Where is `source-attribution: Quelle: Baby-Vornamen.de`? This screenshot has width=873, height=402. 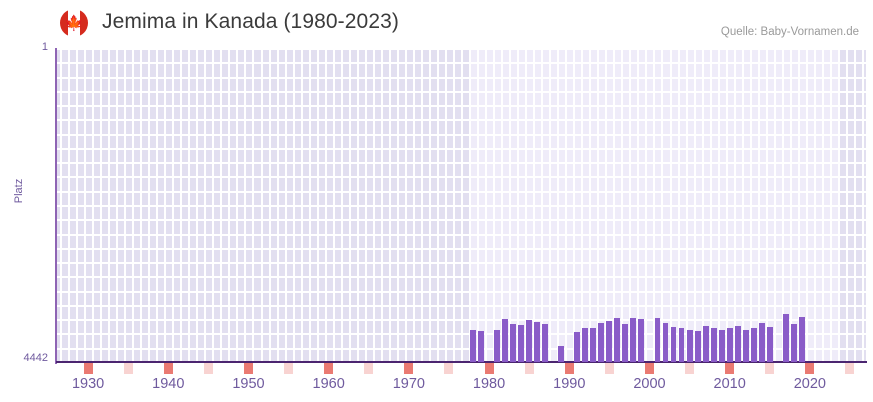 source-attribution: Quelle: Baby-Vornamen.de is located at coordinates (789, 32).